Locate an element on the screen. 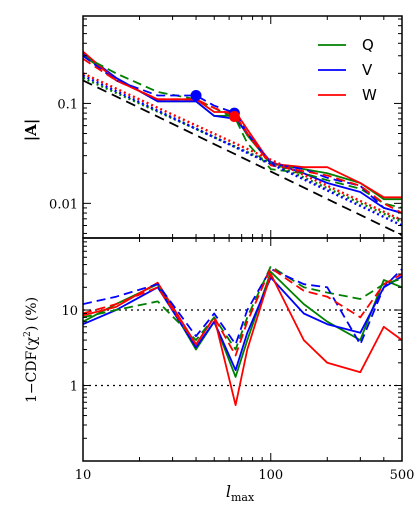 This screenshot has height=514, width=415. bottom-y-axis-label-part2: ) (%) is located at coordinates (32, 314).